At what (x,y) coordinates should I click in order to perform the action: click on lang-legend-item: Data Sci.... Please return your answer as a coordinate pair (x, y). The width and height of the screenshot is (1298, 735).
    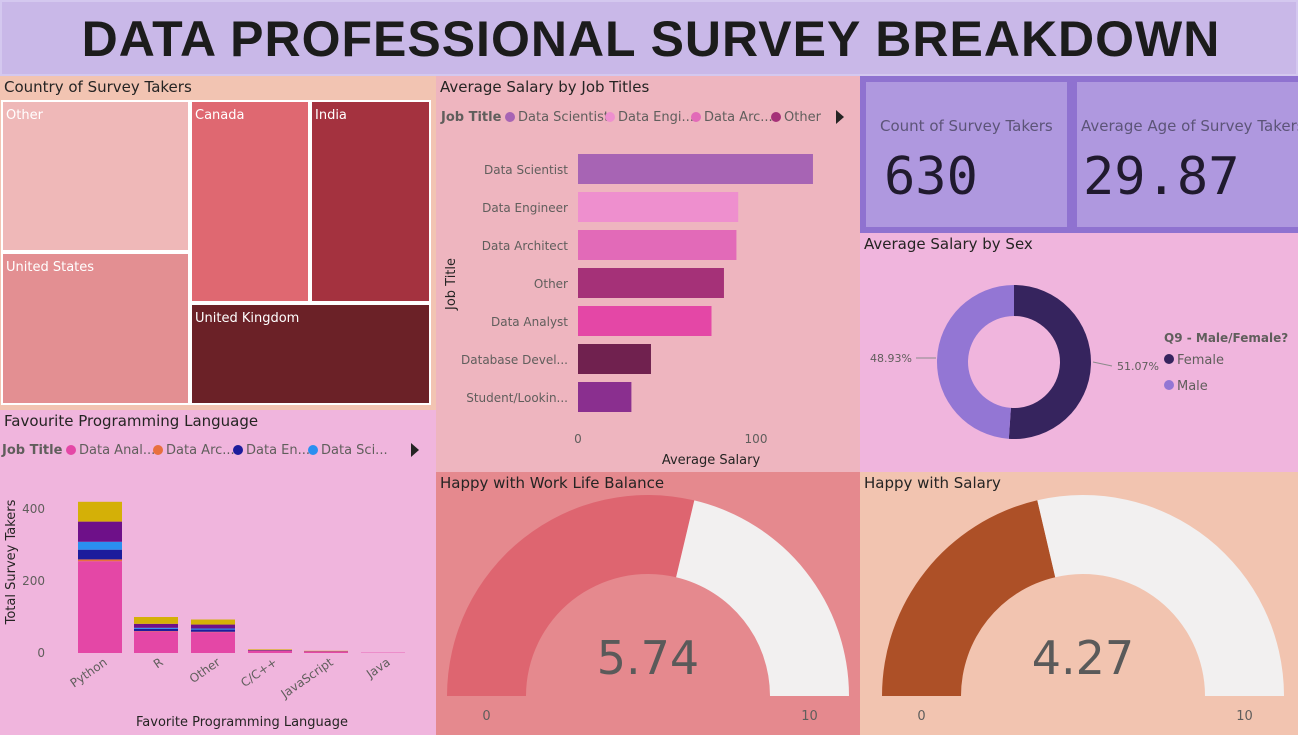
    Looking at the image, I should click on (354, 450).